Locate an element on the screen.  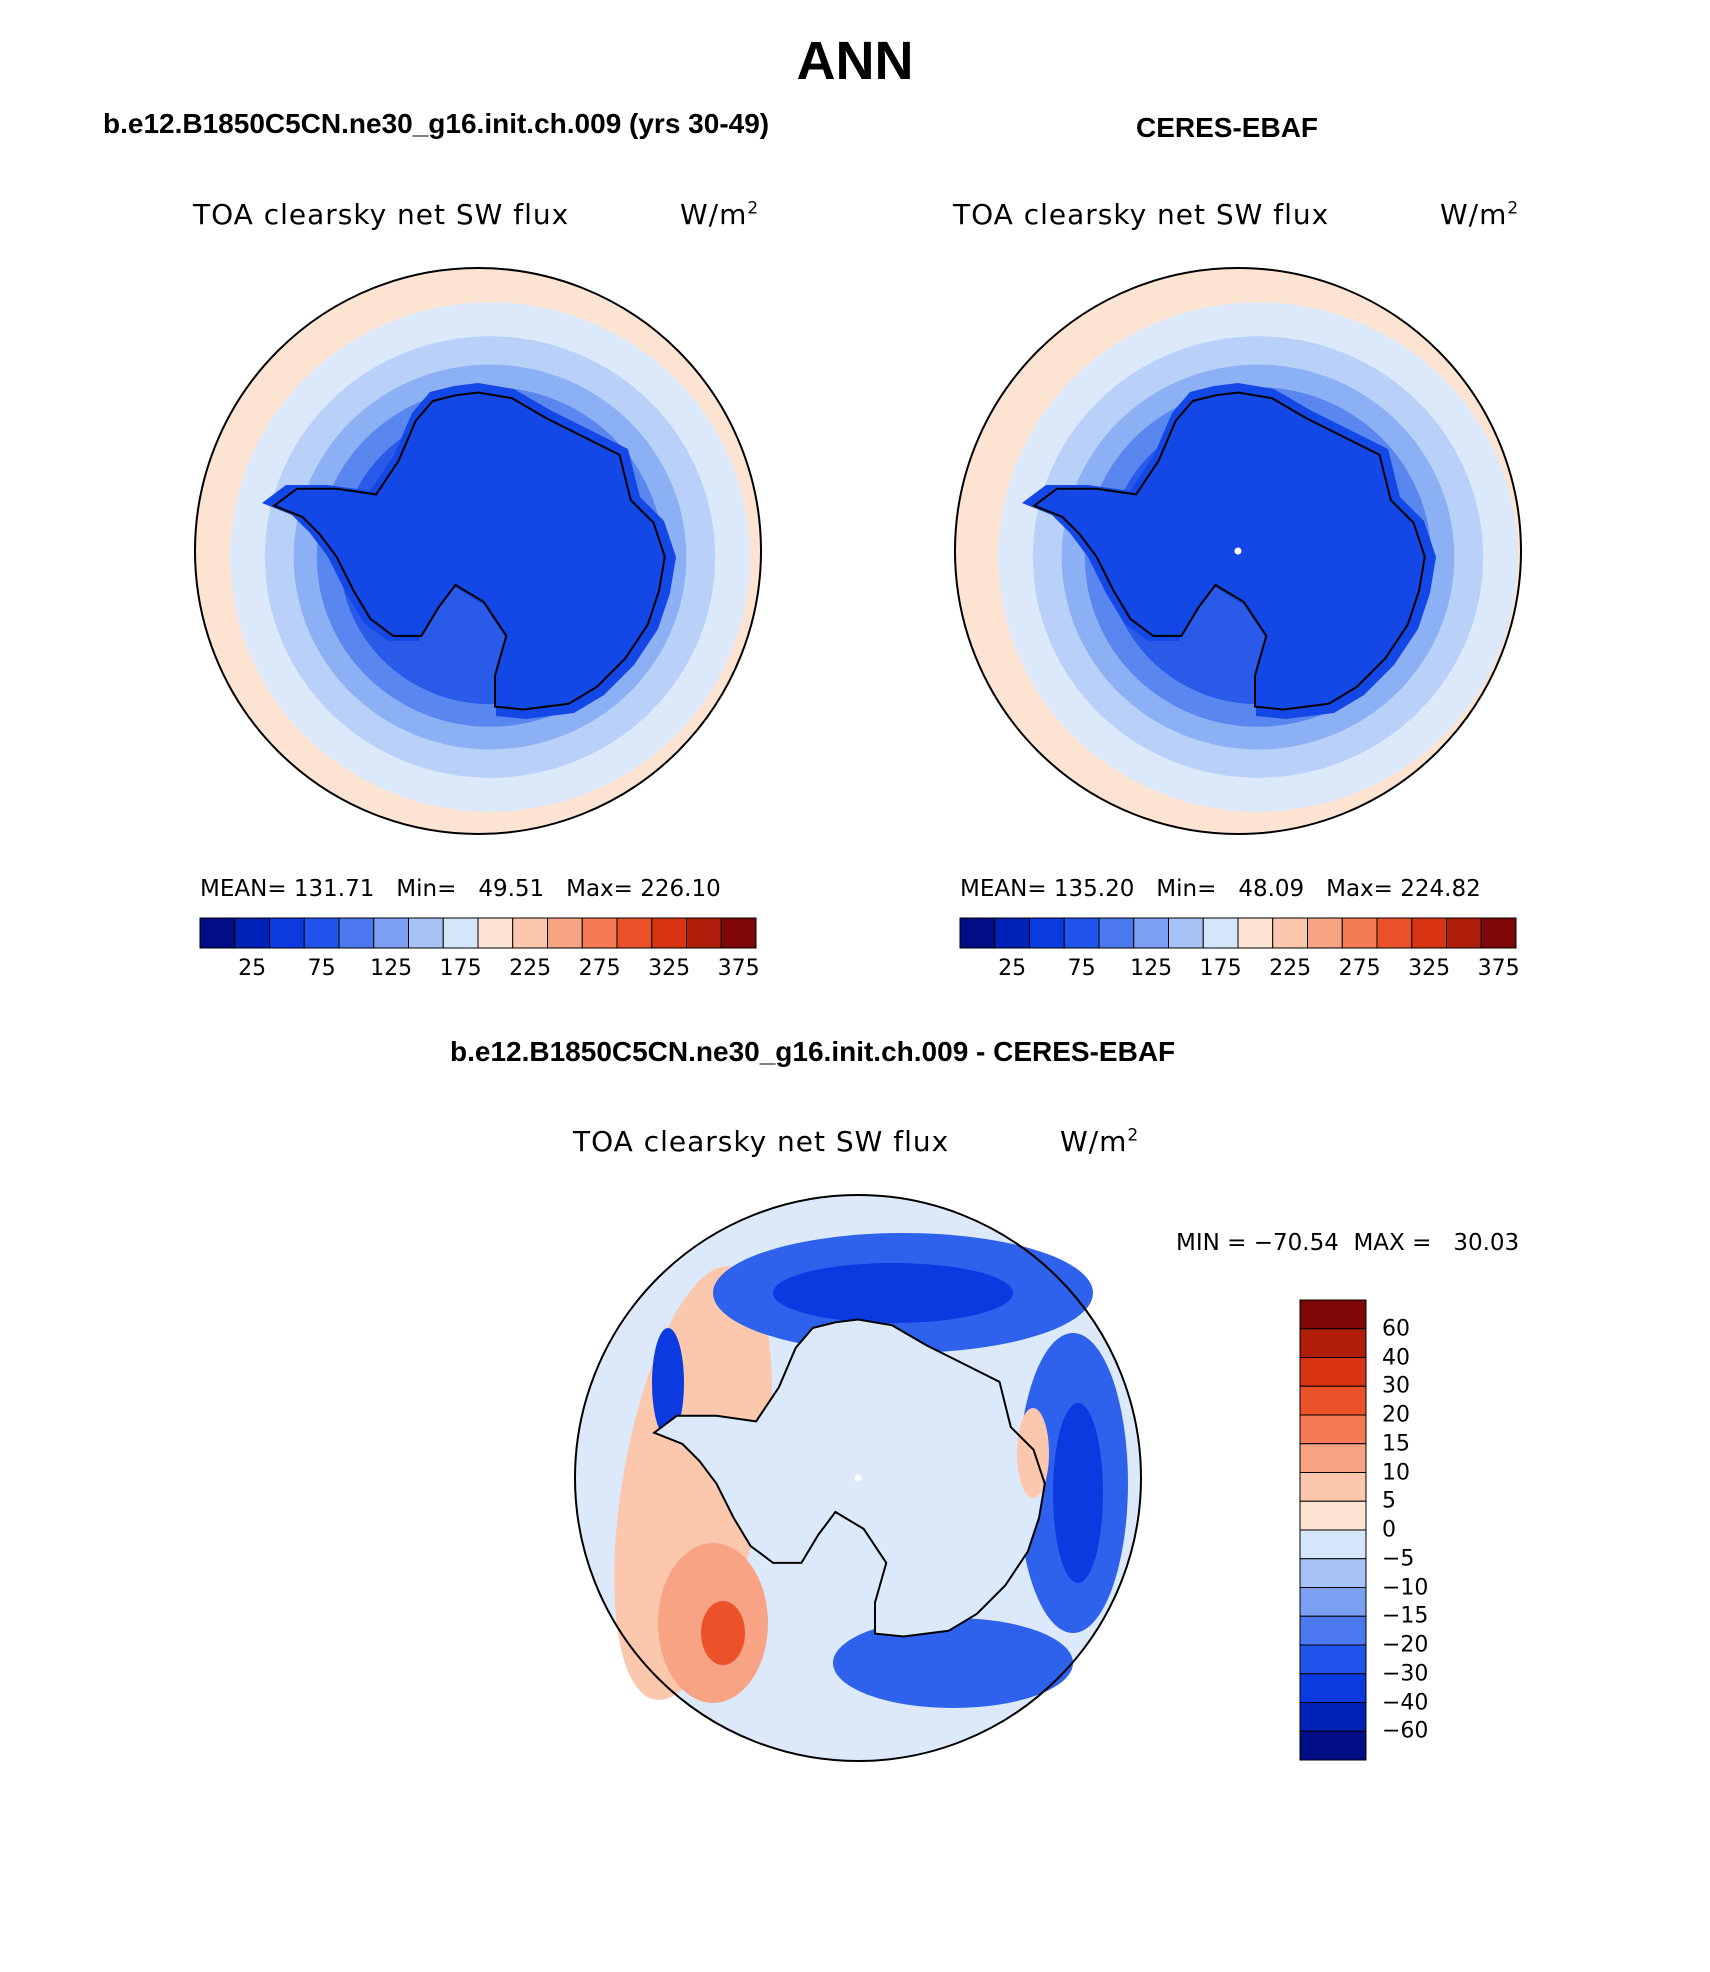
figure-title: ANN is located at coordinates (855, 61).